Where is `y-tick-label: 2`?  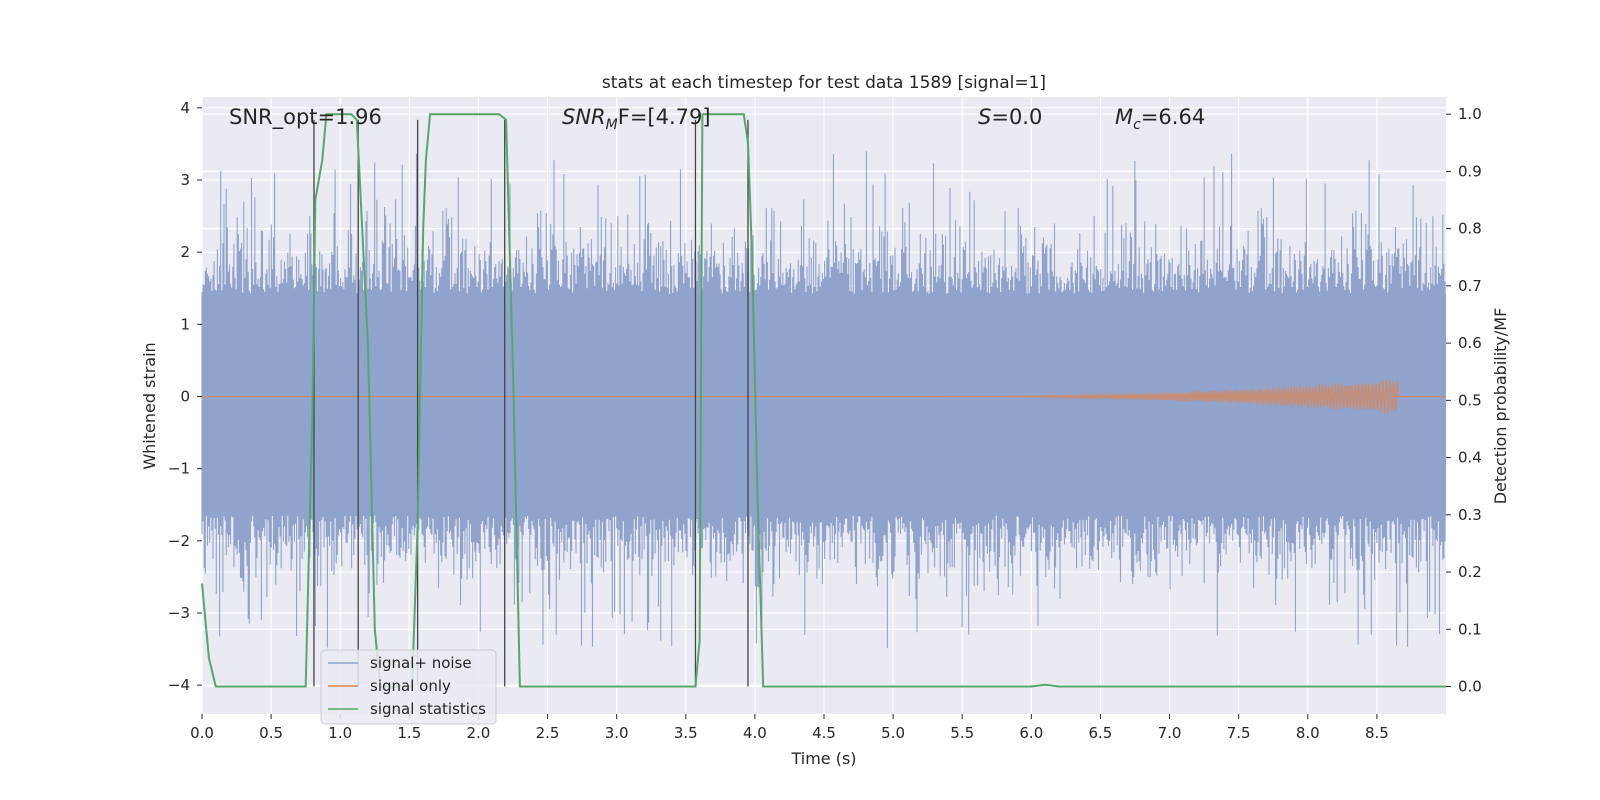
y-tick-label: 2 is located at coordinates (185, 252).